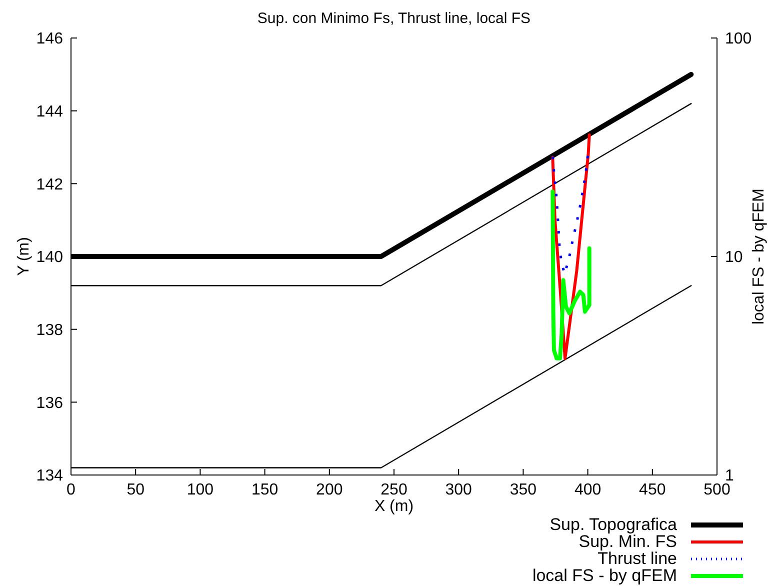  What do you see at coordinates (394, 489) in the screenshot?
I see `x-tick-label: 250` at bounding box center [394, 489].